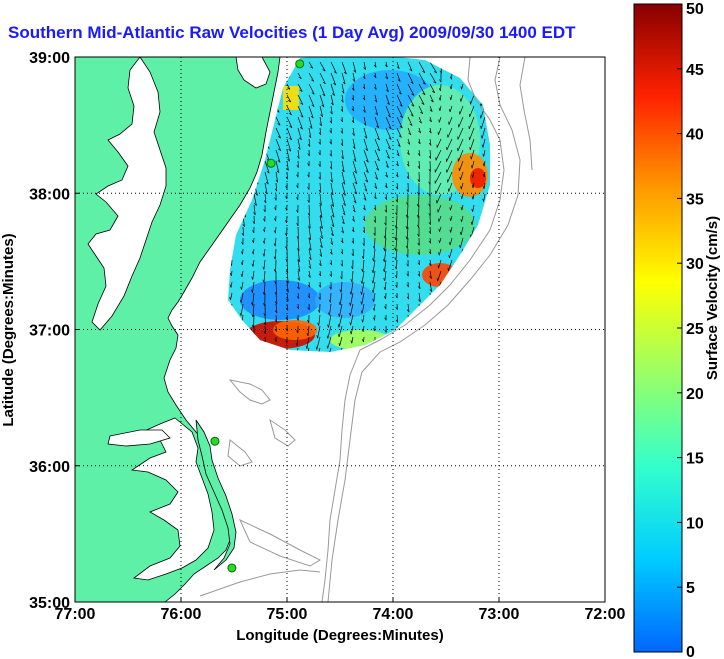 The height and width of the screenshot is (659, 724). I want to click on colorbar-tick-label: 20, so click(695, 394).